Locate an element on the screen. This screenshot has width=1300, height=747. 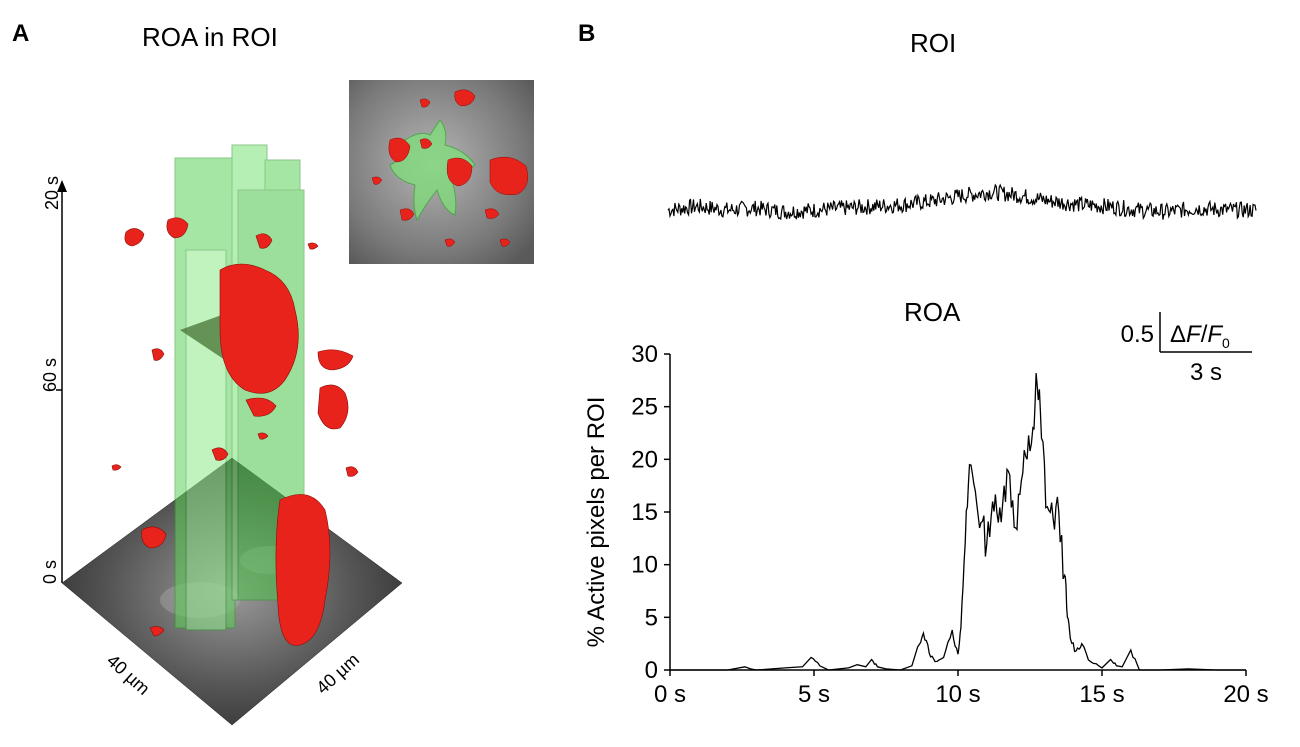
panel-b-letter: B is located at coordinates (587, 33).